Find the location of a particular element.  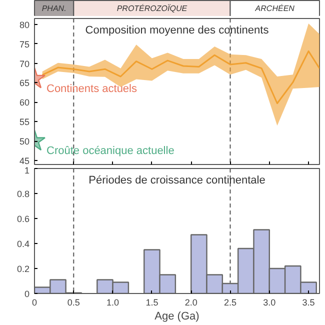

y-tick-label: 0.6 is located at coordinates (23, 219).